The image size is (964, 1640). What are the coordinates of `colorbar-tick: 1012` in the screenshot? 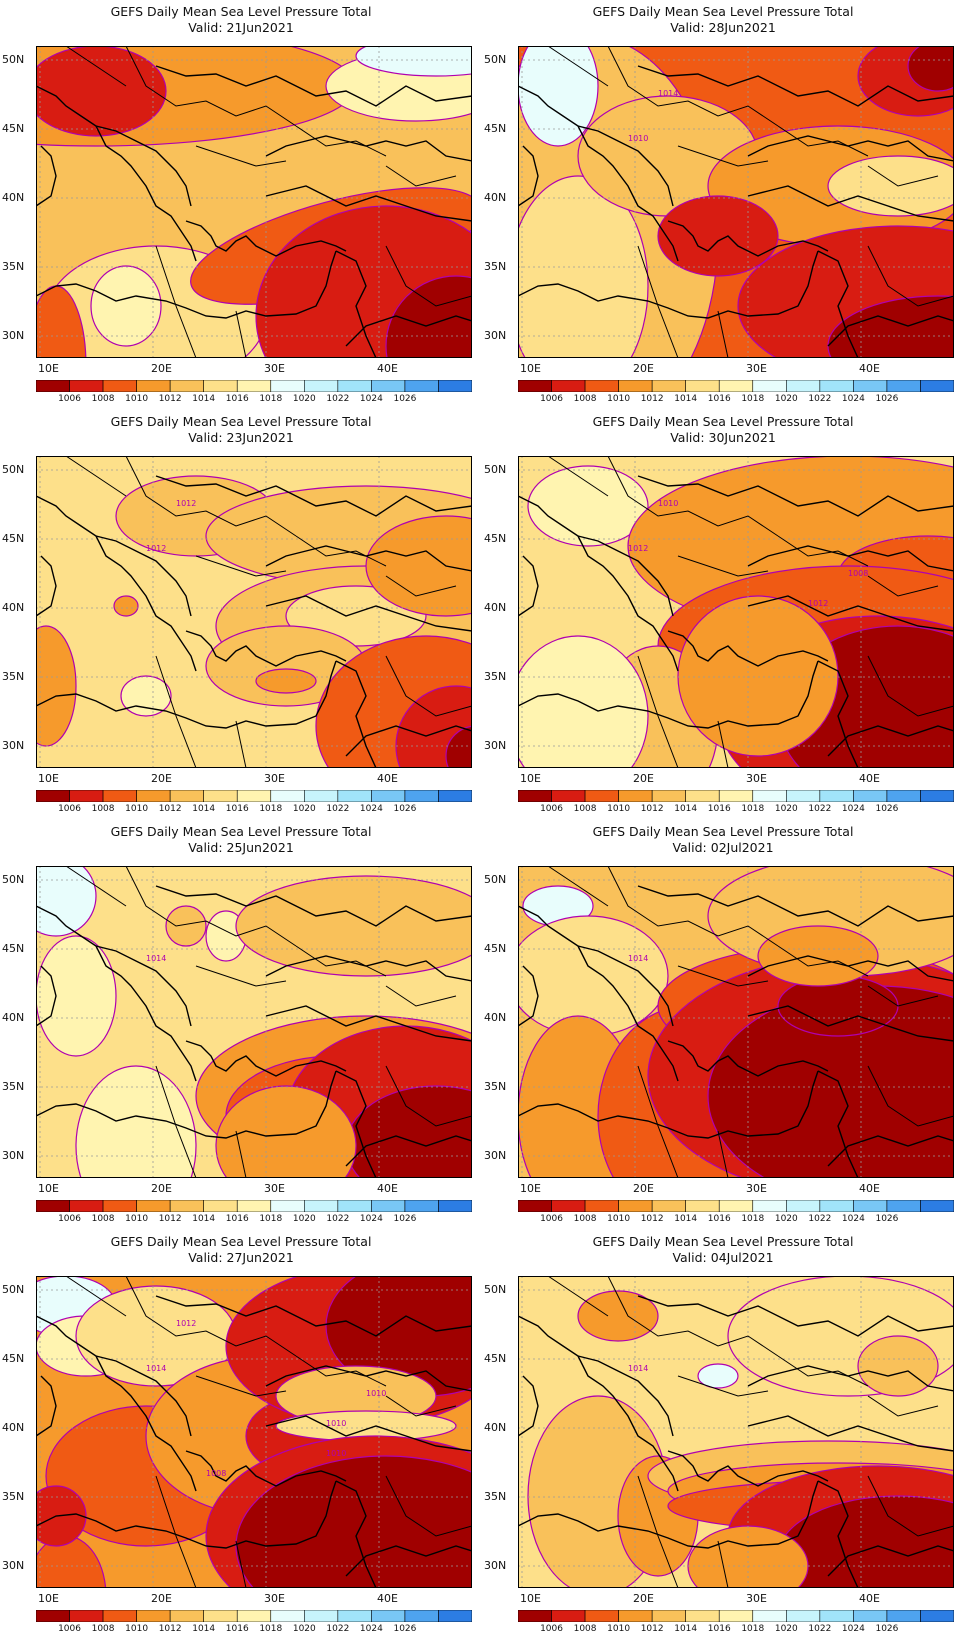 It's located at (652, 399).